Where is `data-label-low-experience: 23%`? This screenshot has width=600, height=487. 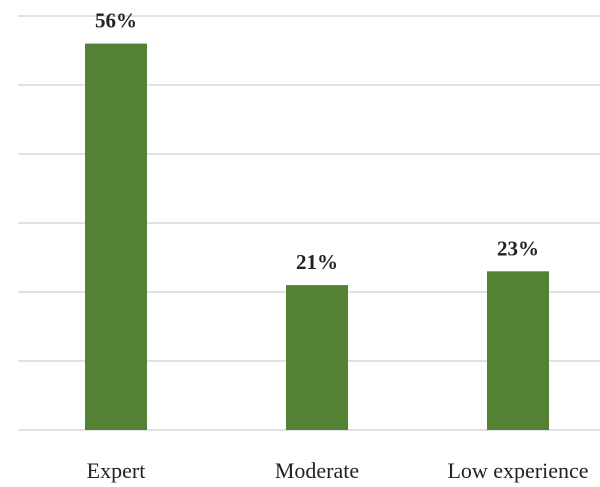 data-label-low-experience: 23% is located at coordinates (518, 248).